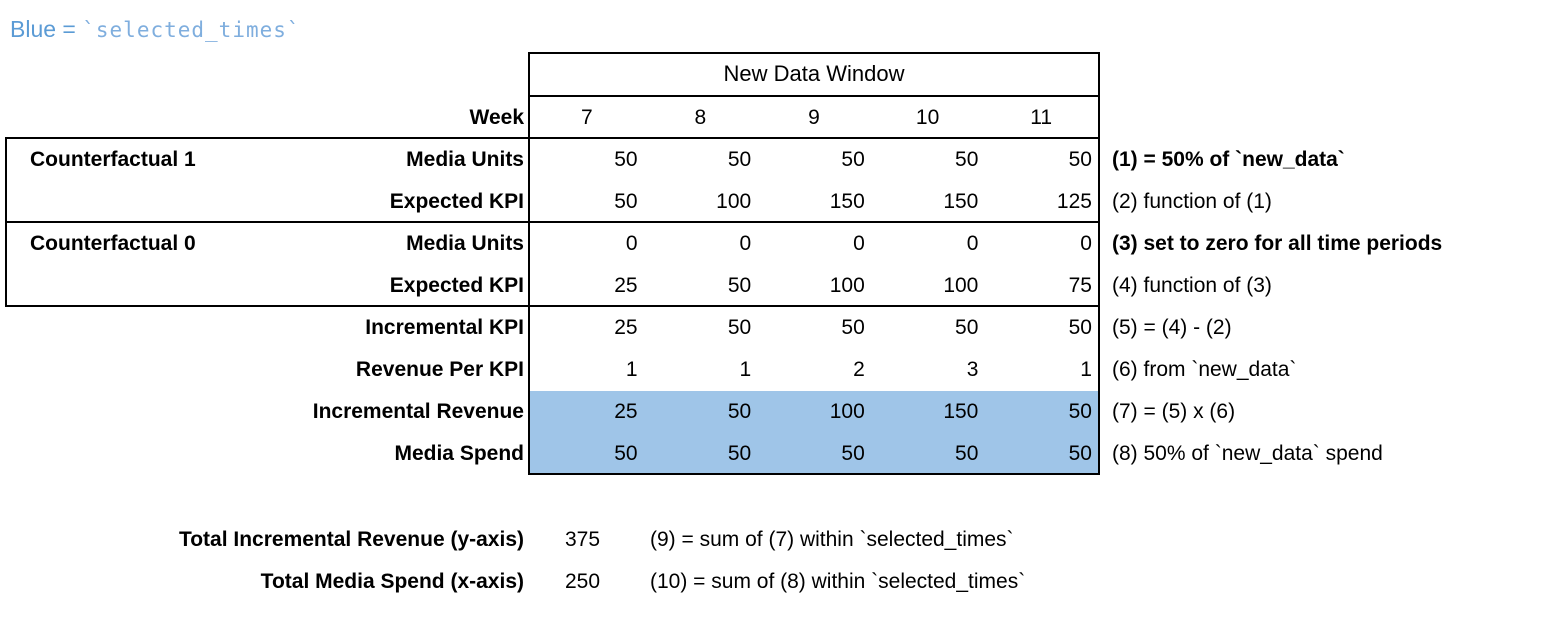  Describe the element at coordinates (814, 454) in the screenshot. I see `table-row-highlighted: 50 50 50 50 50` at that location.